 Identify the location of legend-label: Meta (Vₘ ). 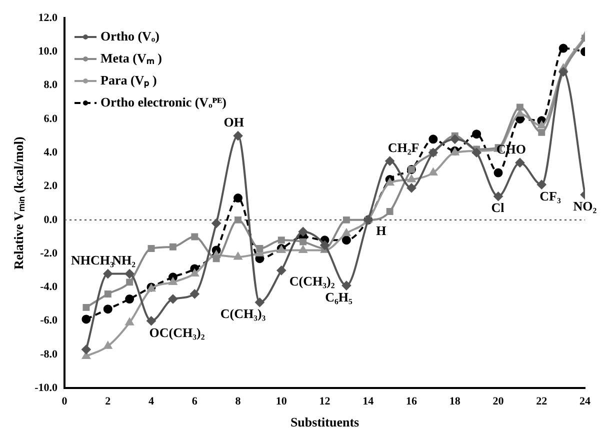
(131, 58).